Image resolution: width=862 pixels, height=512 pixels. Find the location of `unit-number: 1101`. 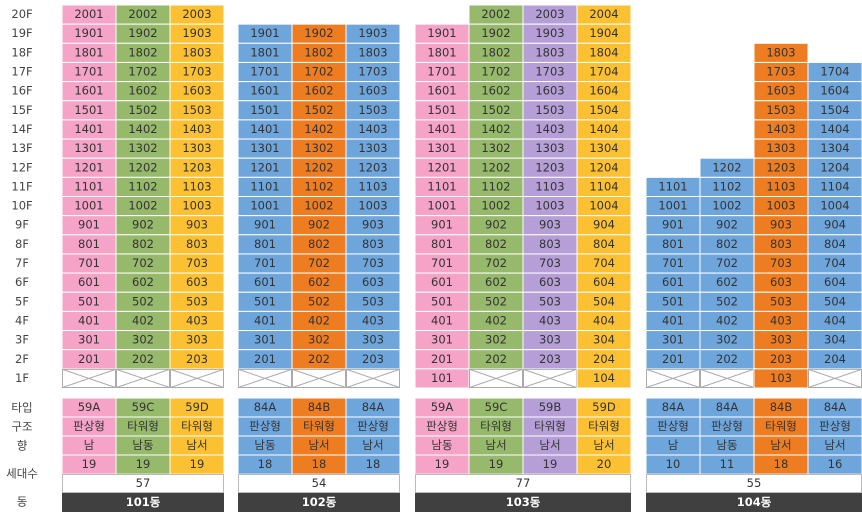

unit-number: 1101 is located at coordinates (264, 186).